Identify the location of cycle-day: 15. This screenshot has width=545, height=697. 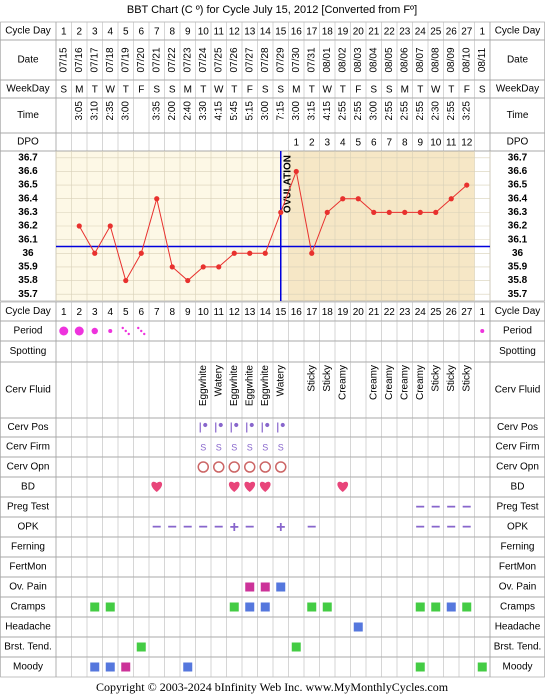
(281, 32).